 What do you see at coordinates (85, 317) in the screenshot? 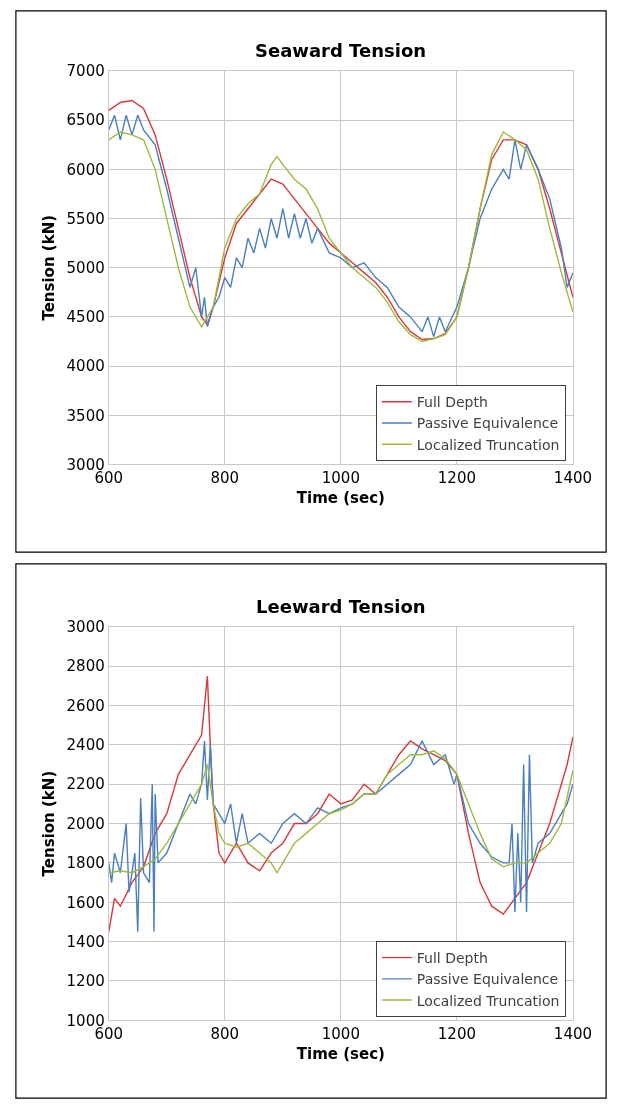
I see `y-tick-label: 4500` at bounding box center [85, 317].